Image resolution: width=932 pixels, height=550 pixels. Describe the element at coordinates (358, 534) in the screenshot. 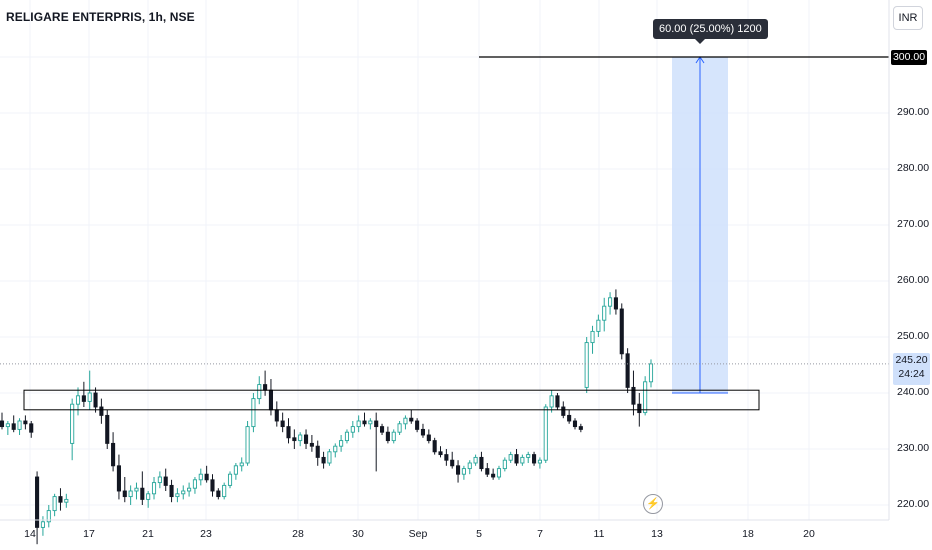

I see `x-tick-label: 30` at that location.